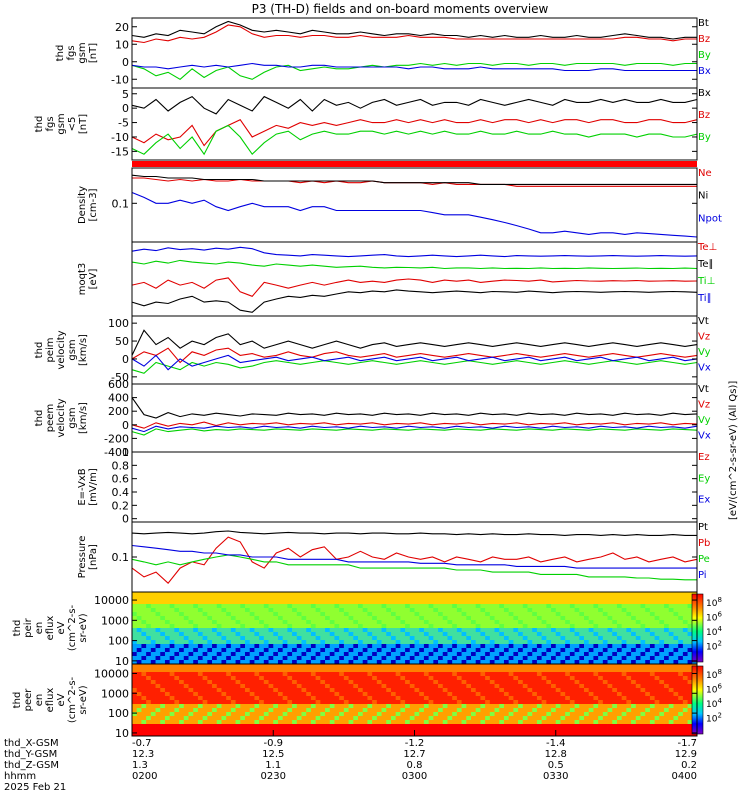 The image size is (750, 804). I want to click on colorbar-tick-label: 108, so click(714, 602).